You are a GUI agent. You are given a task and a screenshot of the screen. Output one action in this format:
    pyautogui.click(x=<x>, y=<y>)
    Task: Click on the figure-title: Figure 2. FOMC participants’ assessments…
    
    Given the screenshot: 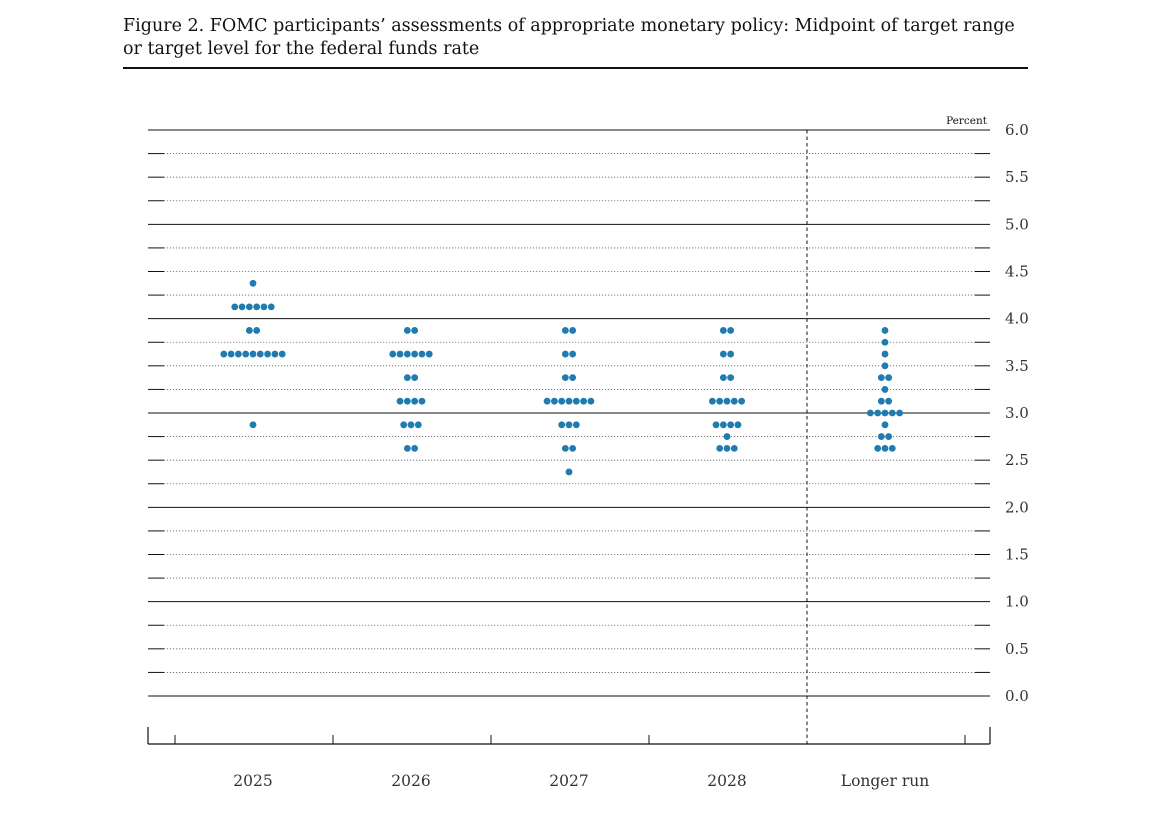 What is the action you would take?
    pyautogui.click(x=573, y=38)
    